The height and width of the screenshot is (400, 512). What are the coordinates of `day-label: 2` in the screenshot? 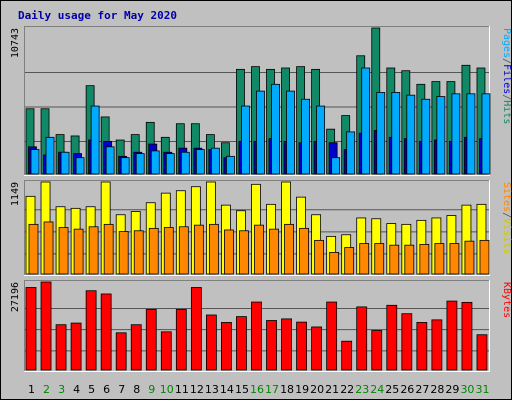 It's located at (46, 389).